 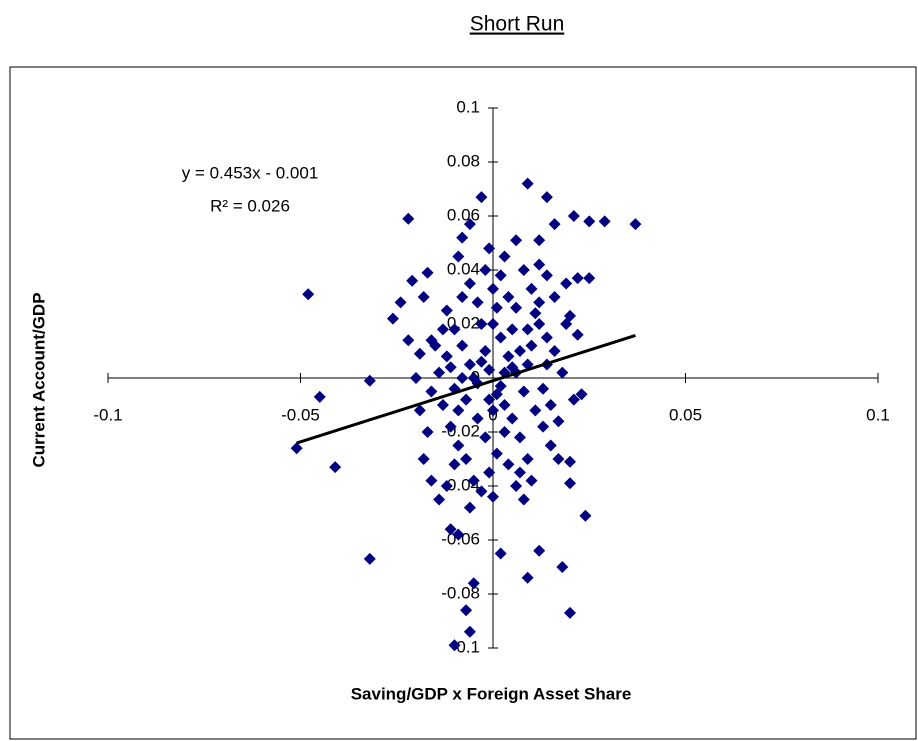 I want to click on y-tick-label: 0.08, so click(x=463, y=160).